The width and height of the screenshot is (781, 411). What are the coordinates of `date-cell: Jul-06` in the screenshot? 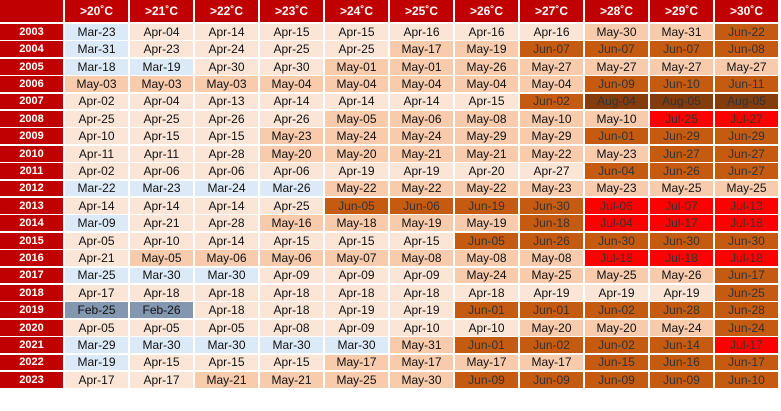 It's located at (616, 206).